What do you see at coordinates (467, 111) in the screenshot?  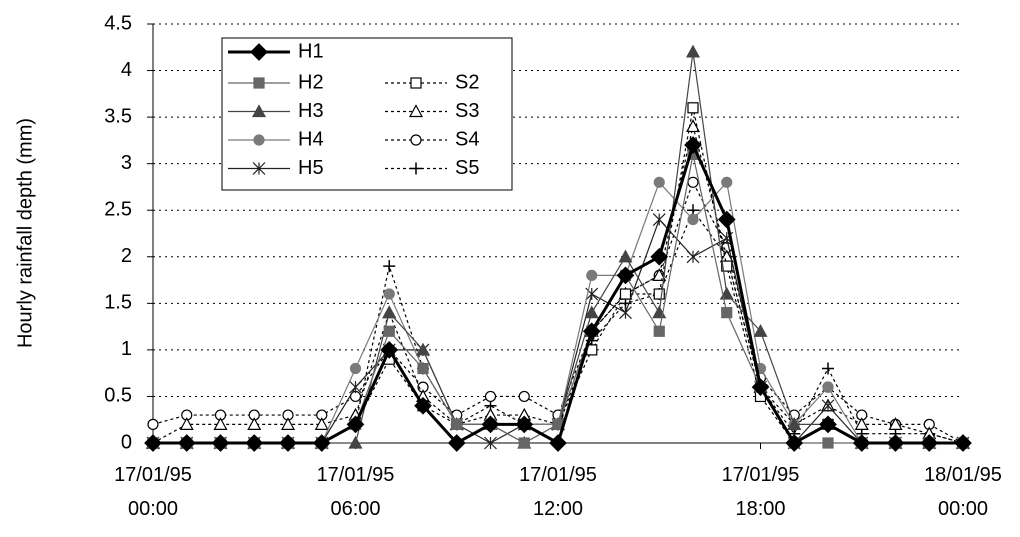 I see `legend-label: S3` at bounding box center [467, 111].